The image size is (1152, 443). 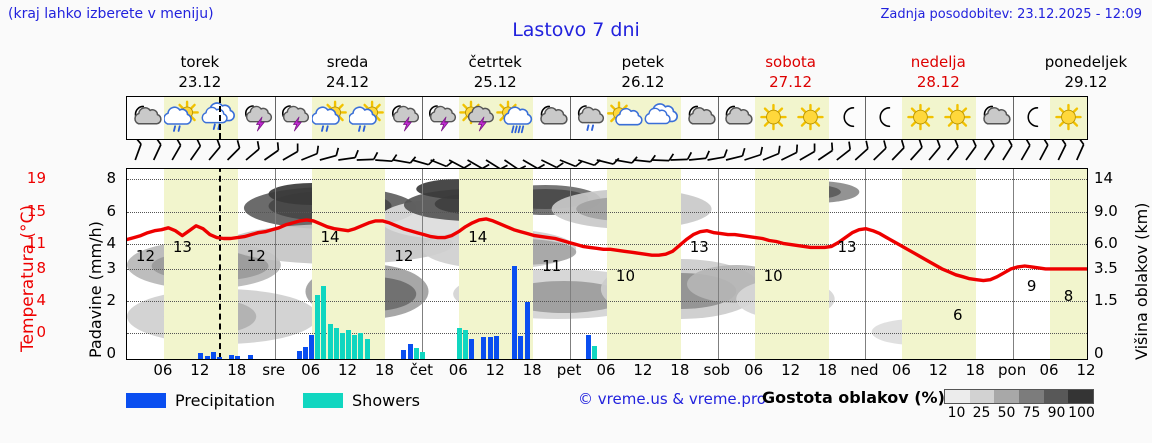 What do you see at coordinates (273, 400) in the screenshot?
I see `precipitation-legend: Precipitation Showers` at bounding box center [273, 400].